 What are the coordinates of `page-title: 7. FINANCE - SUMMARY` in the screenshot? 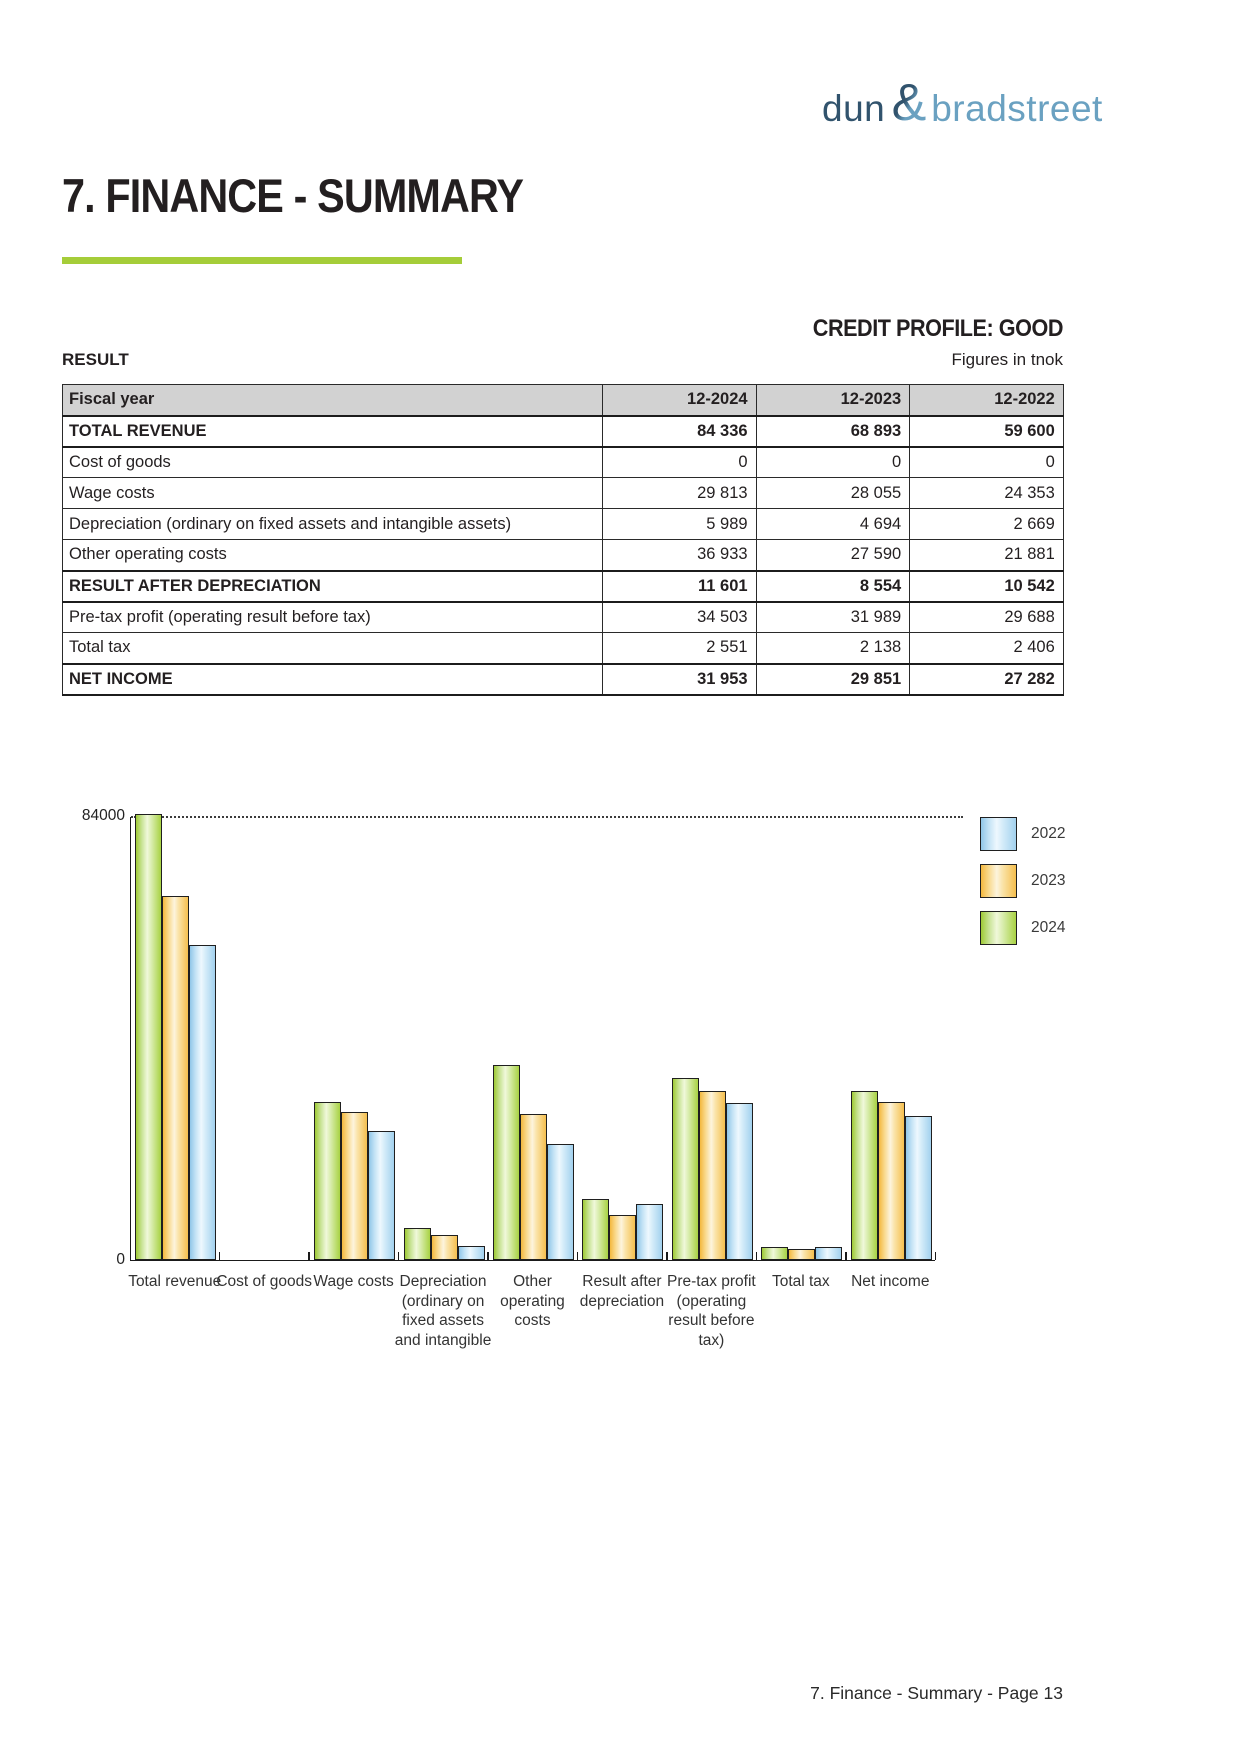 It's located at (293, 195).